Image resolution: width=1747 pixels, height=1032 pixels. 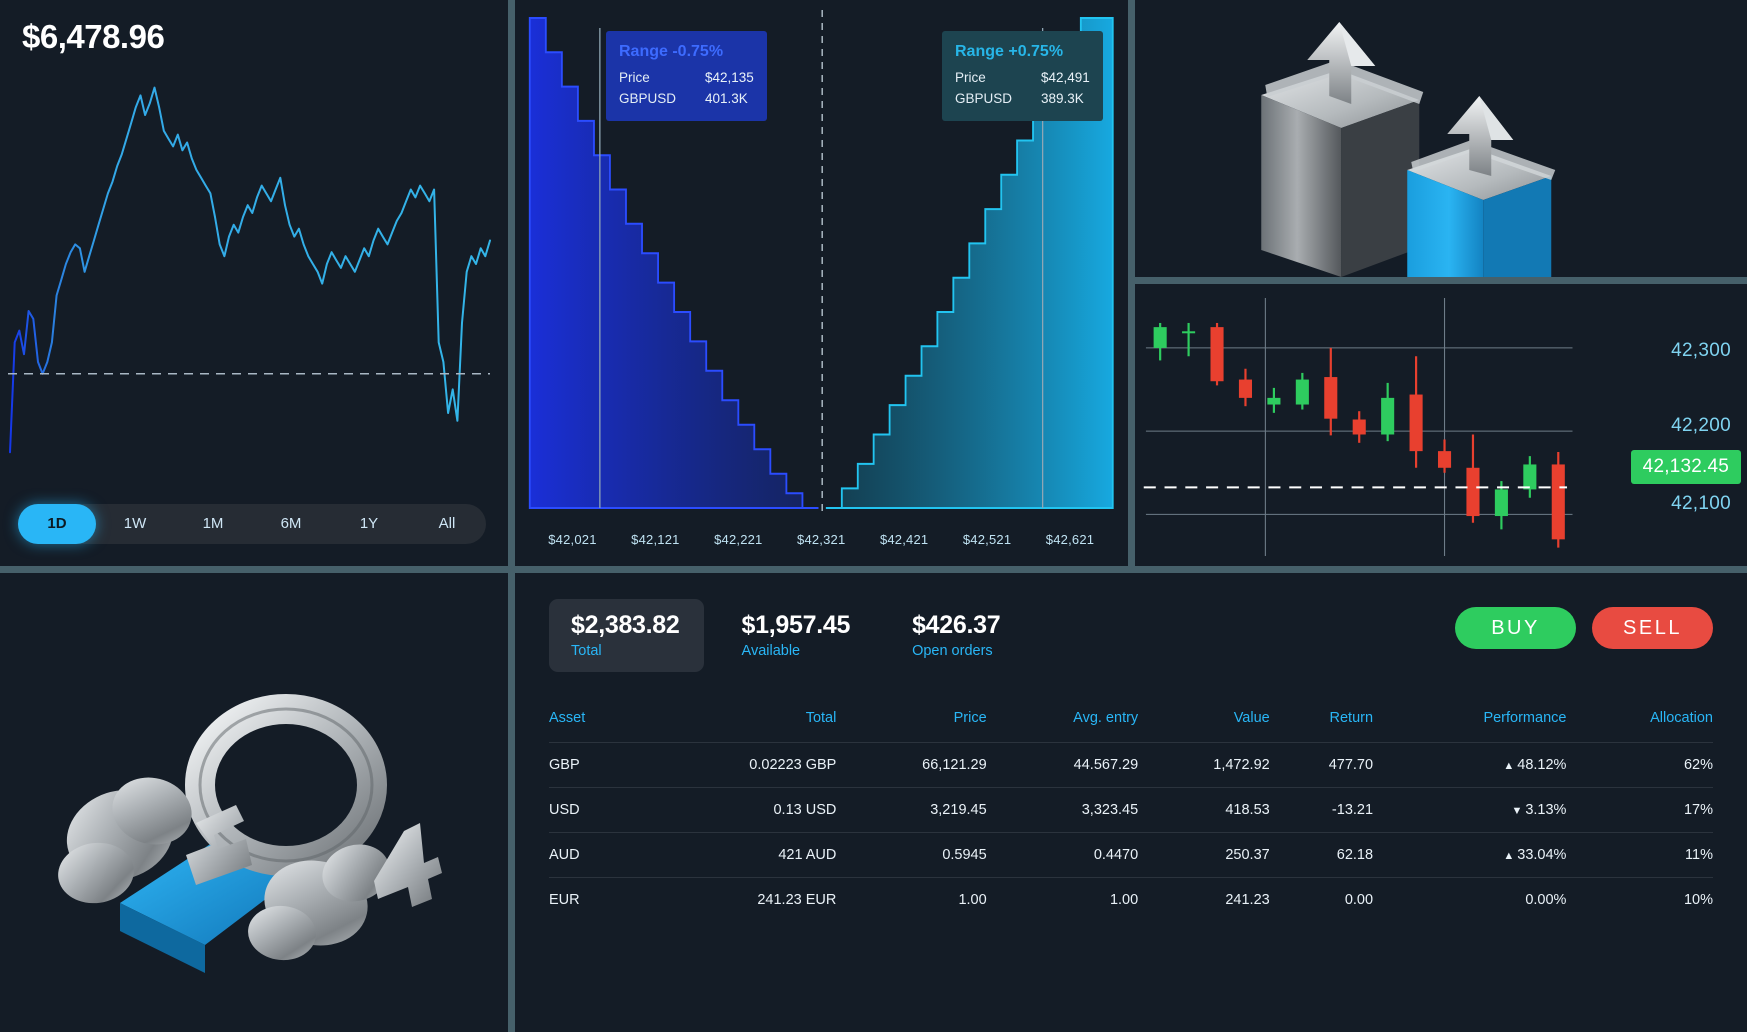 What do you see at coordinates (911, 899) in the screenshot?
I see `price-cell: 1.00` at bounding box center [911, 899].